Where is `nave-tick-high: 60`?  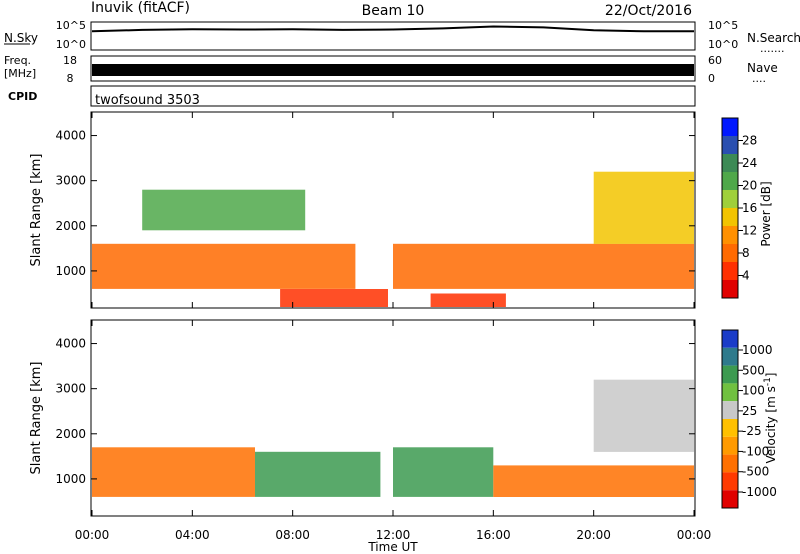 nave-tick-high: 60 is located at coordinates (715, 60).